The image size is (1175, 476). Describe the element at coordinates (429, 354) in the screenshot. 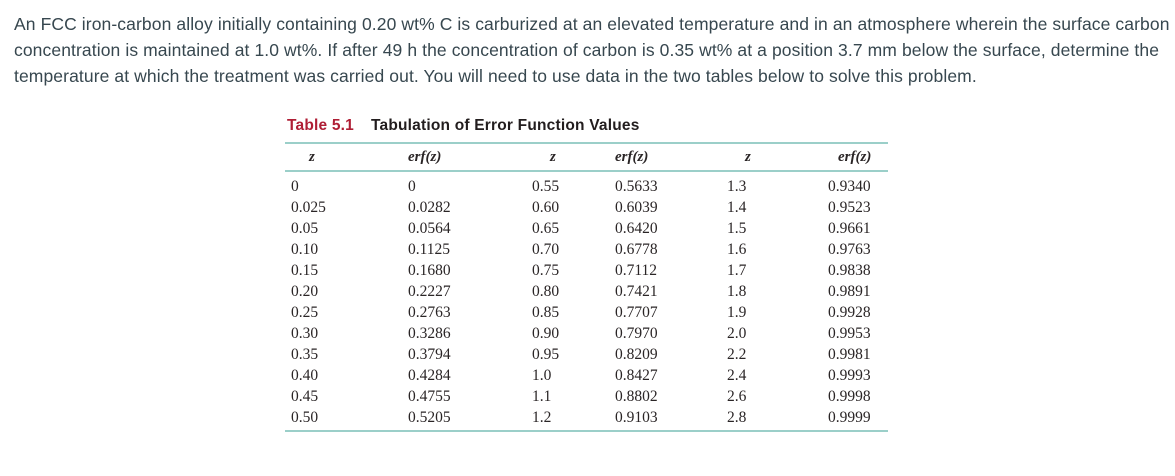

I see `table-cell: 0.3794` at that location.